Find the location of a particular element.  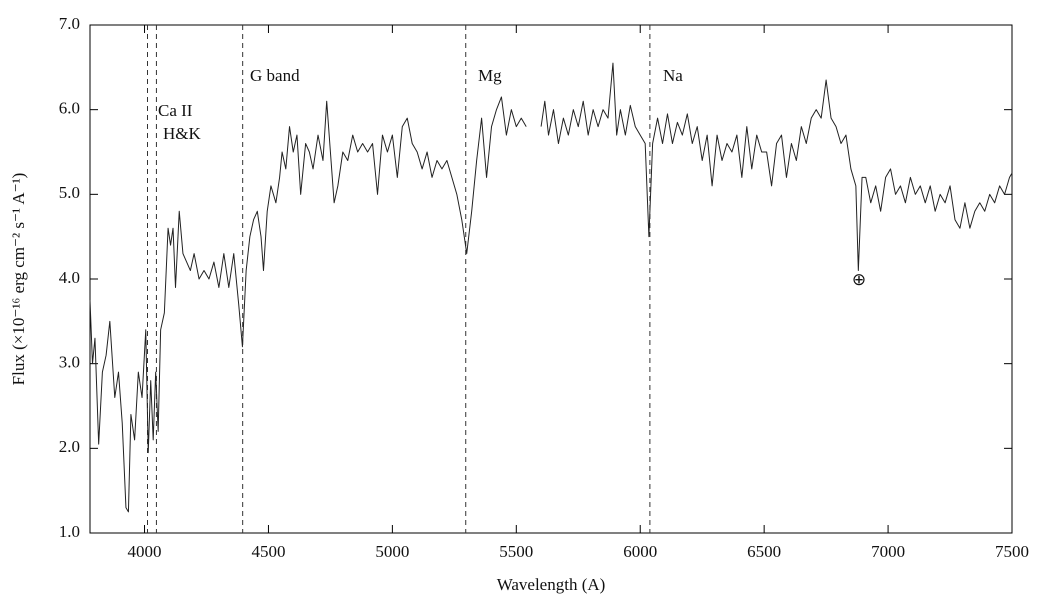

x-tick-label: 5500 is located at coordinates (516, 551).